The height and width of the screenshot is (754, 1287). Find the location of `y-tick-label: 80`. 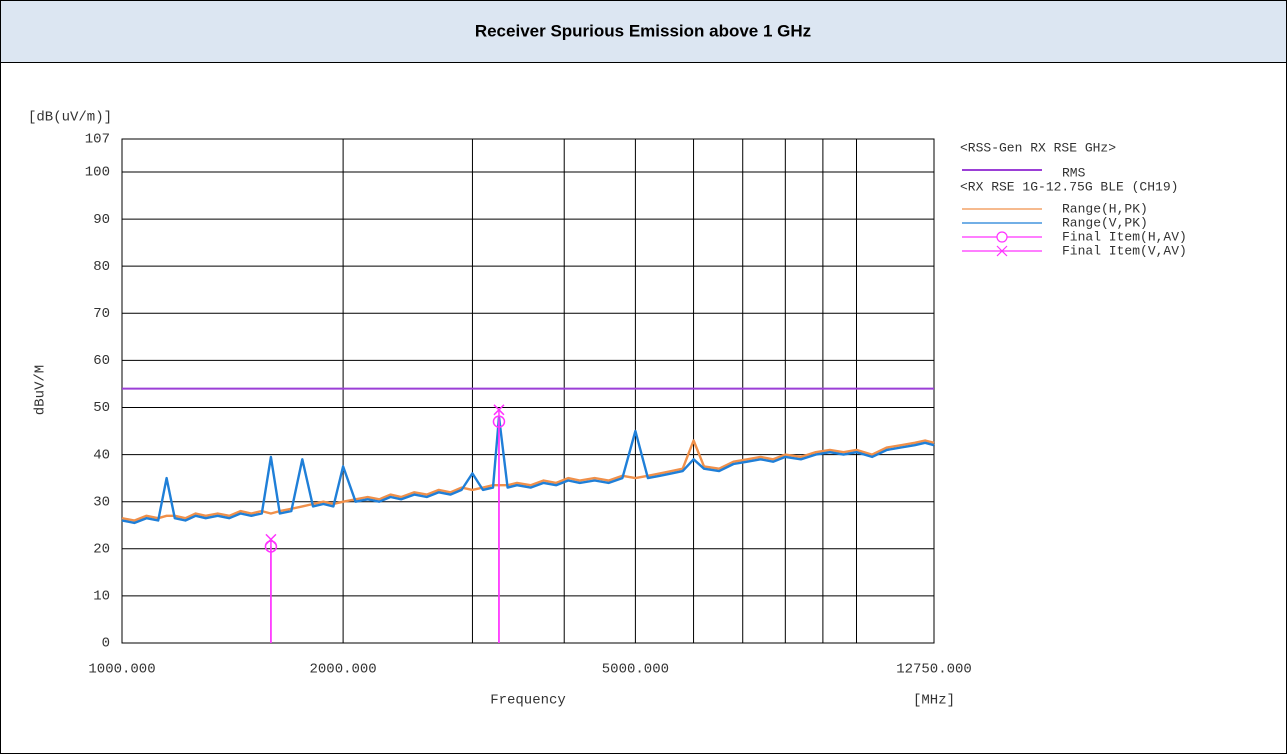

y-tick-label: 80 is located at coordinates (101, 267).